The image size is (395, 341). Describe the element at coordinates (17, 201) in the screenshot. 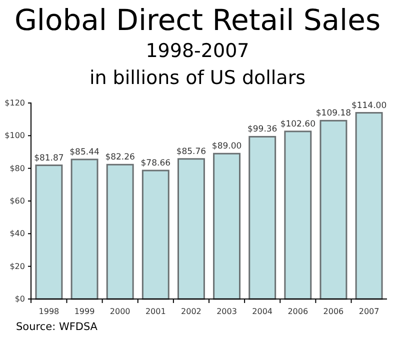

I see `y-tick-label: $60` at that location.